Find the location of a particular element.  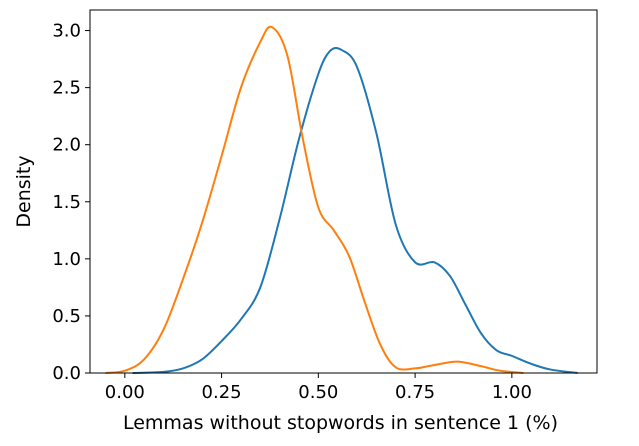

x-tick-label: 0.75 is located at coordinates (415, 392).